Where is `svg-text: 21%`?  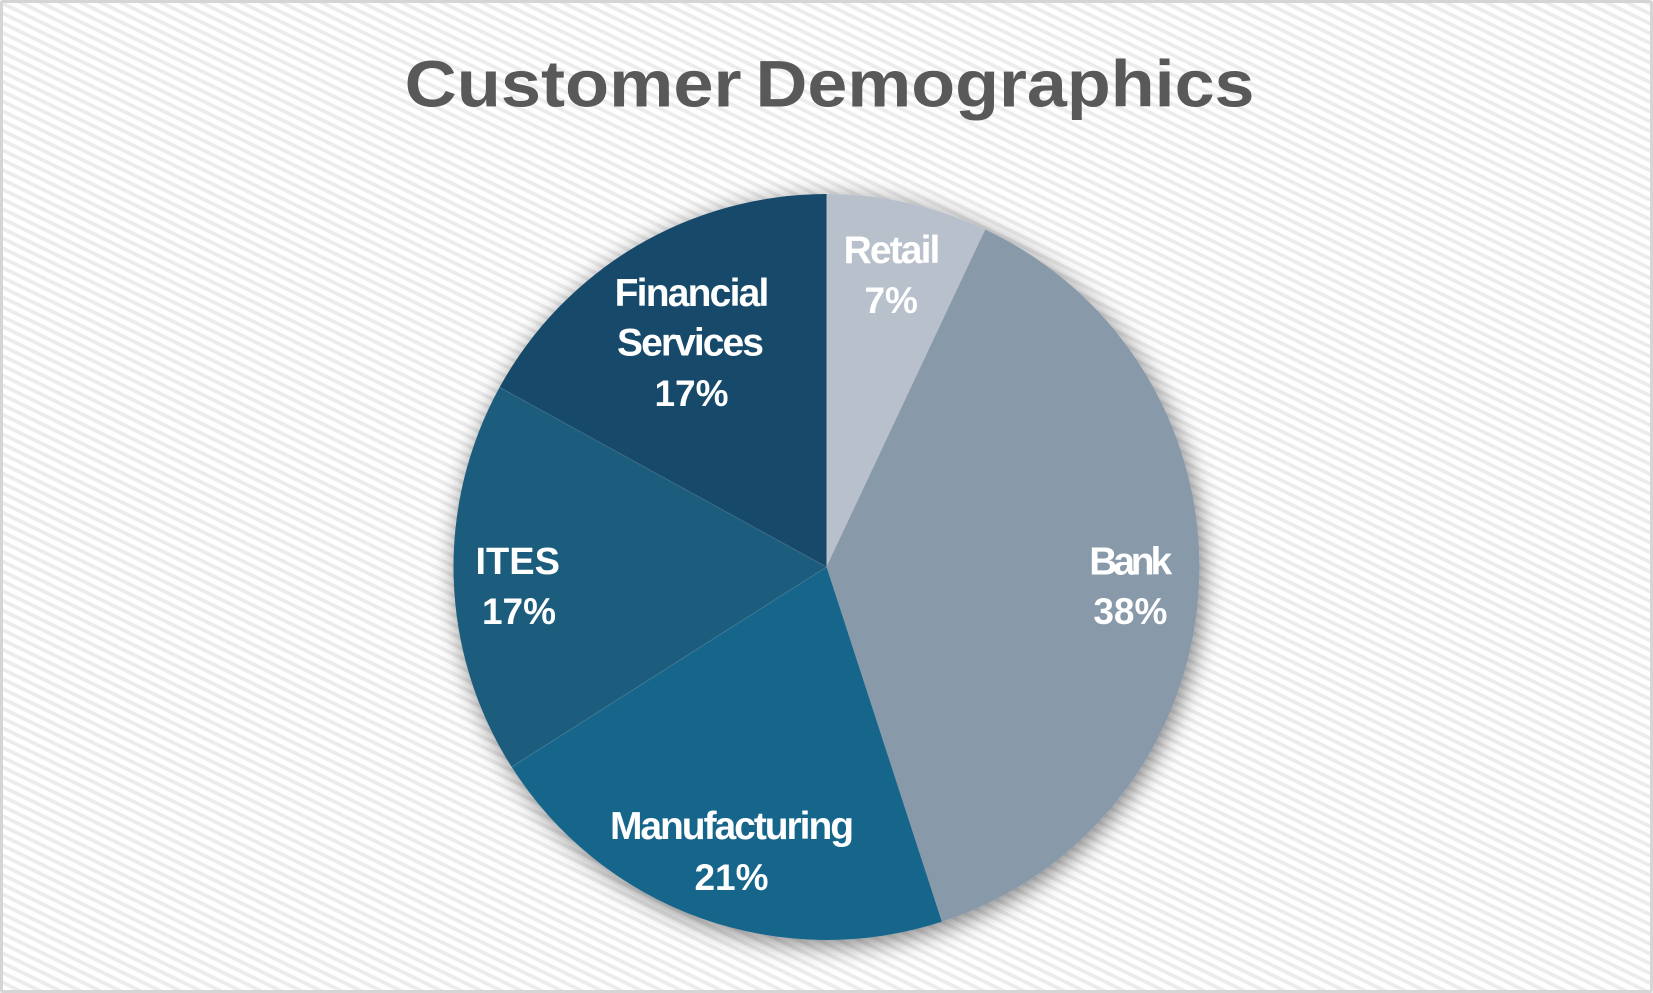
svg-text: 21% is located at coordinates (731, 877).